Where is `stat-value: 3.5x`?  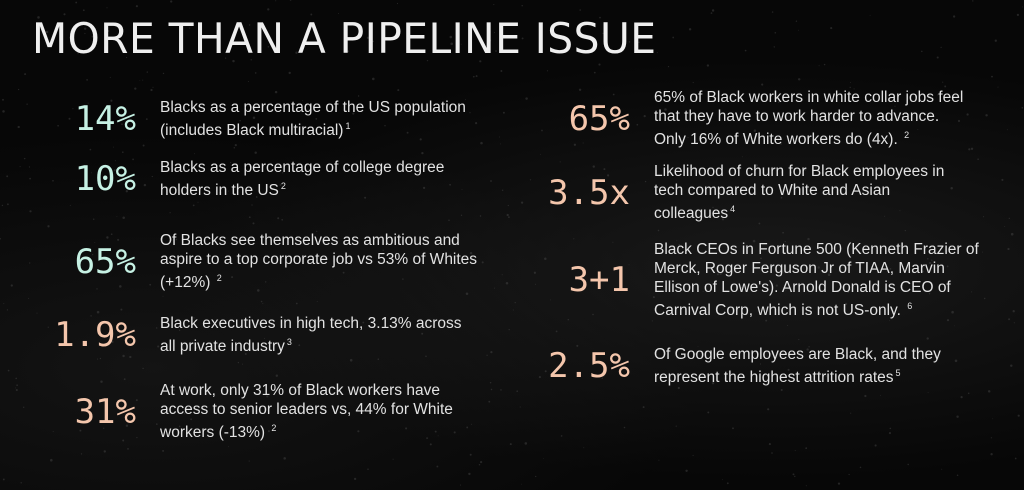 stat-value: 3.5x is located at coordinates (589, 192).